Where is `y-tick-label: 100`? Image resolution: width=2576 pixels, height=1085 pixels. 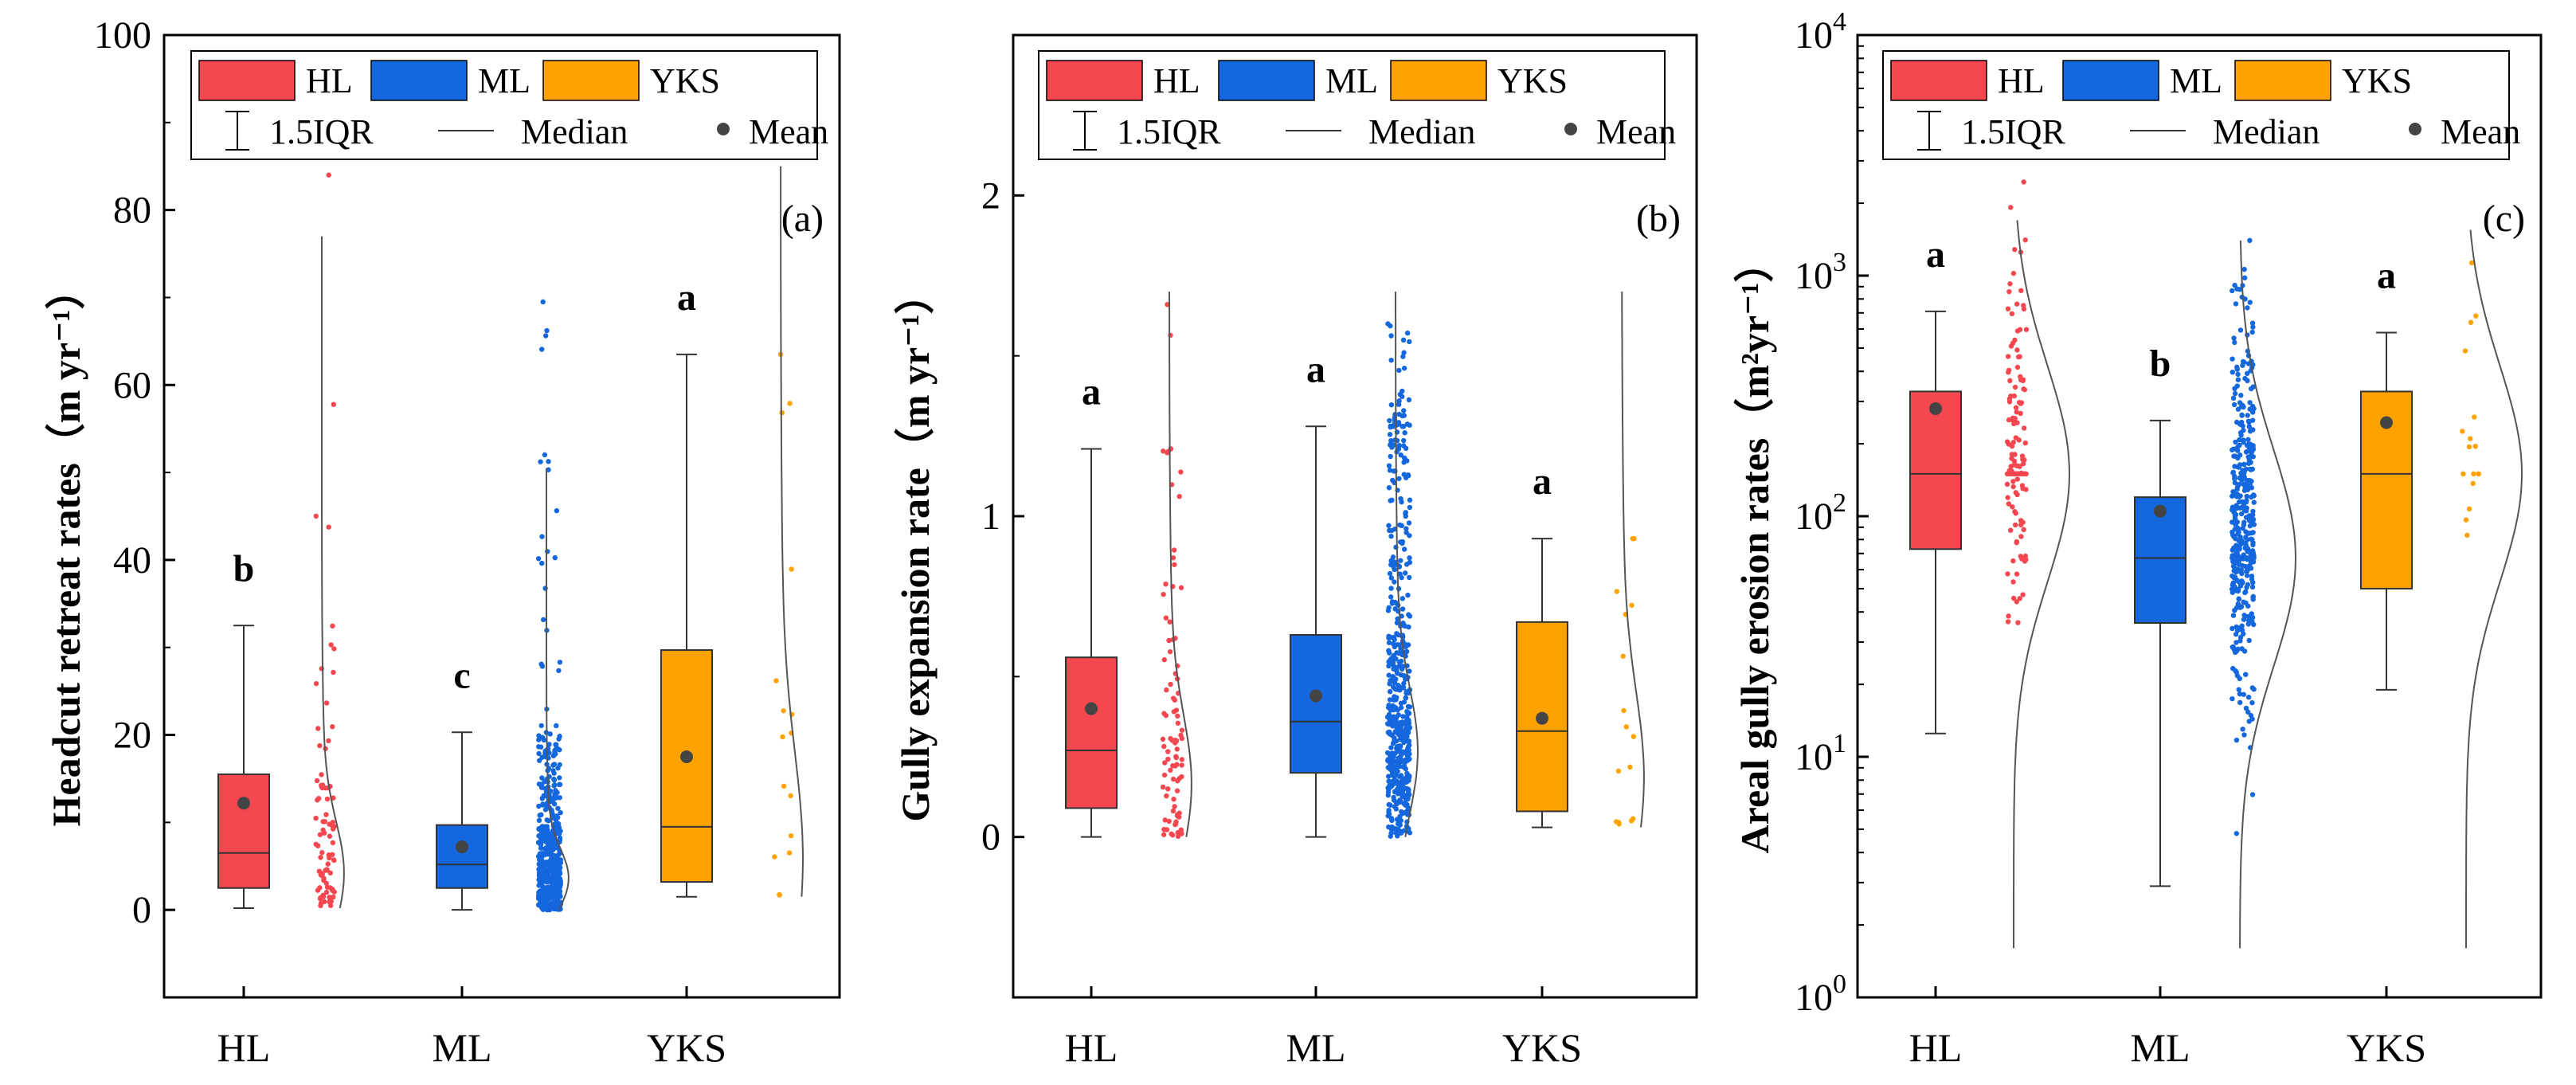
y-tick-label: 100 is located at coordinates (1820, 994).